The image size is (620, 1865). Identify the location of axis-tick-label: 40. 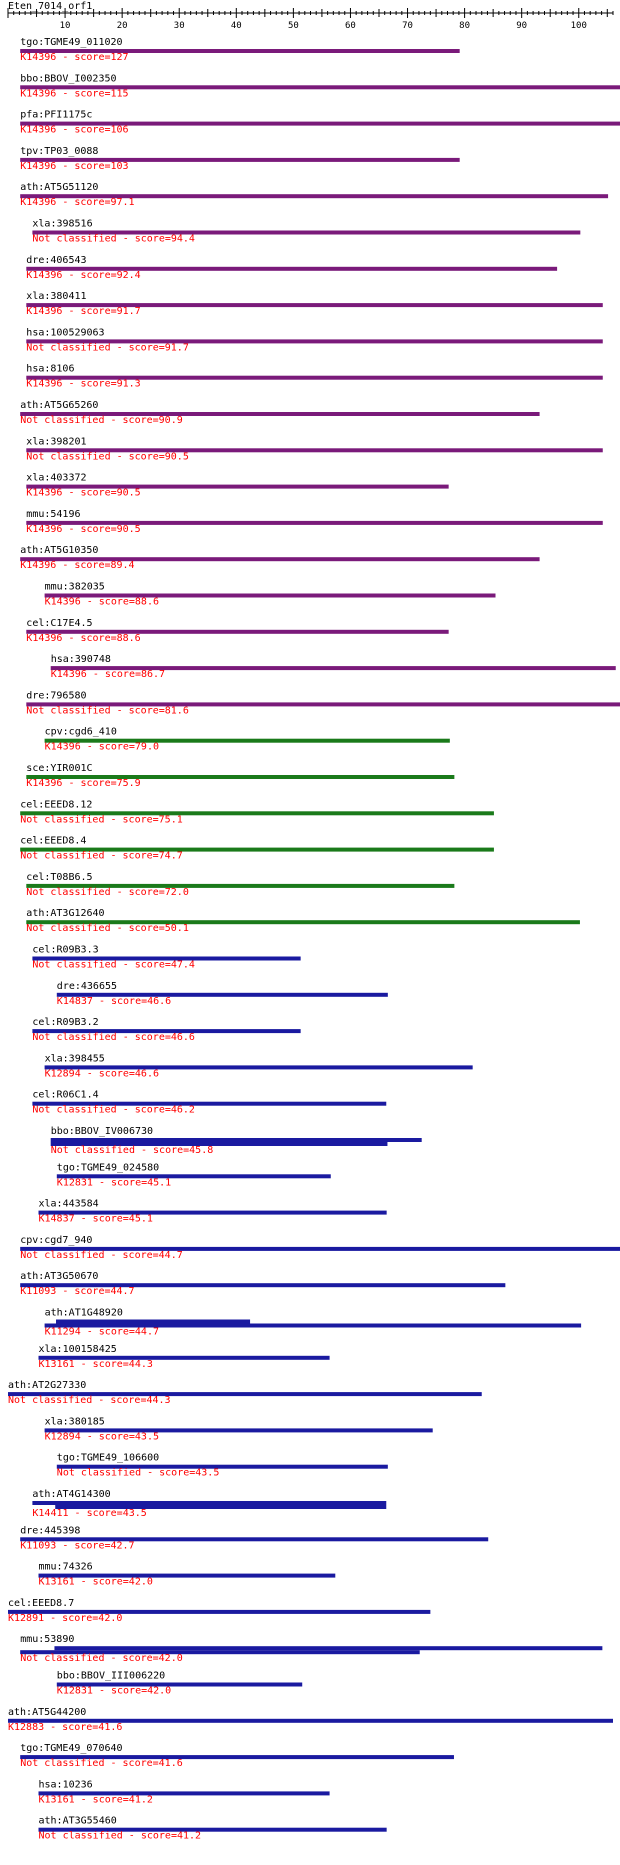
(236, 26).